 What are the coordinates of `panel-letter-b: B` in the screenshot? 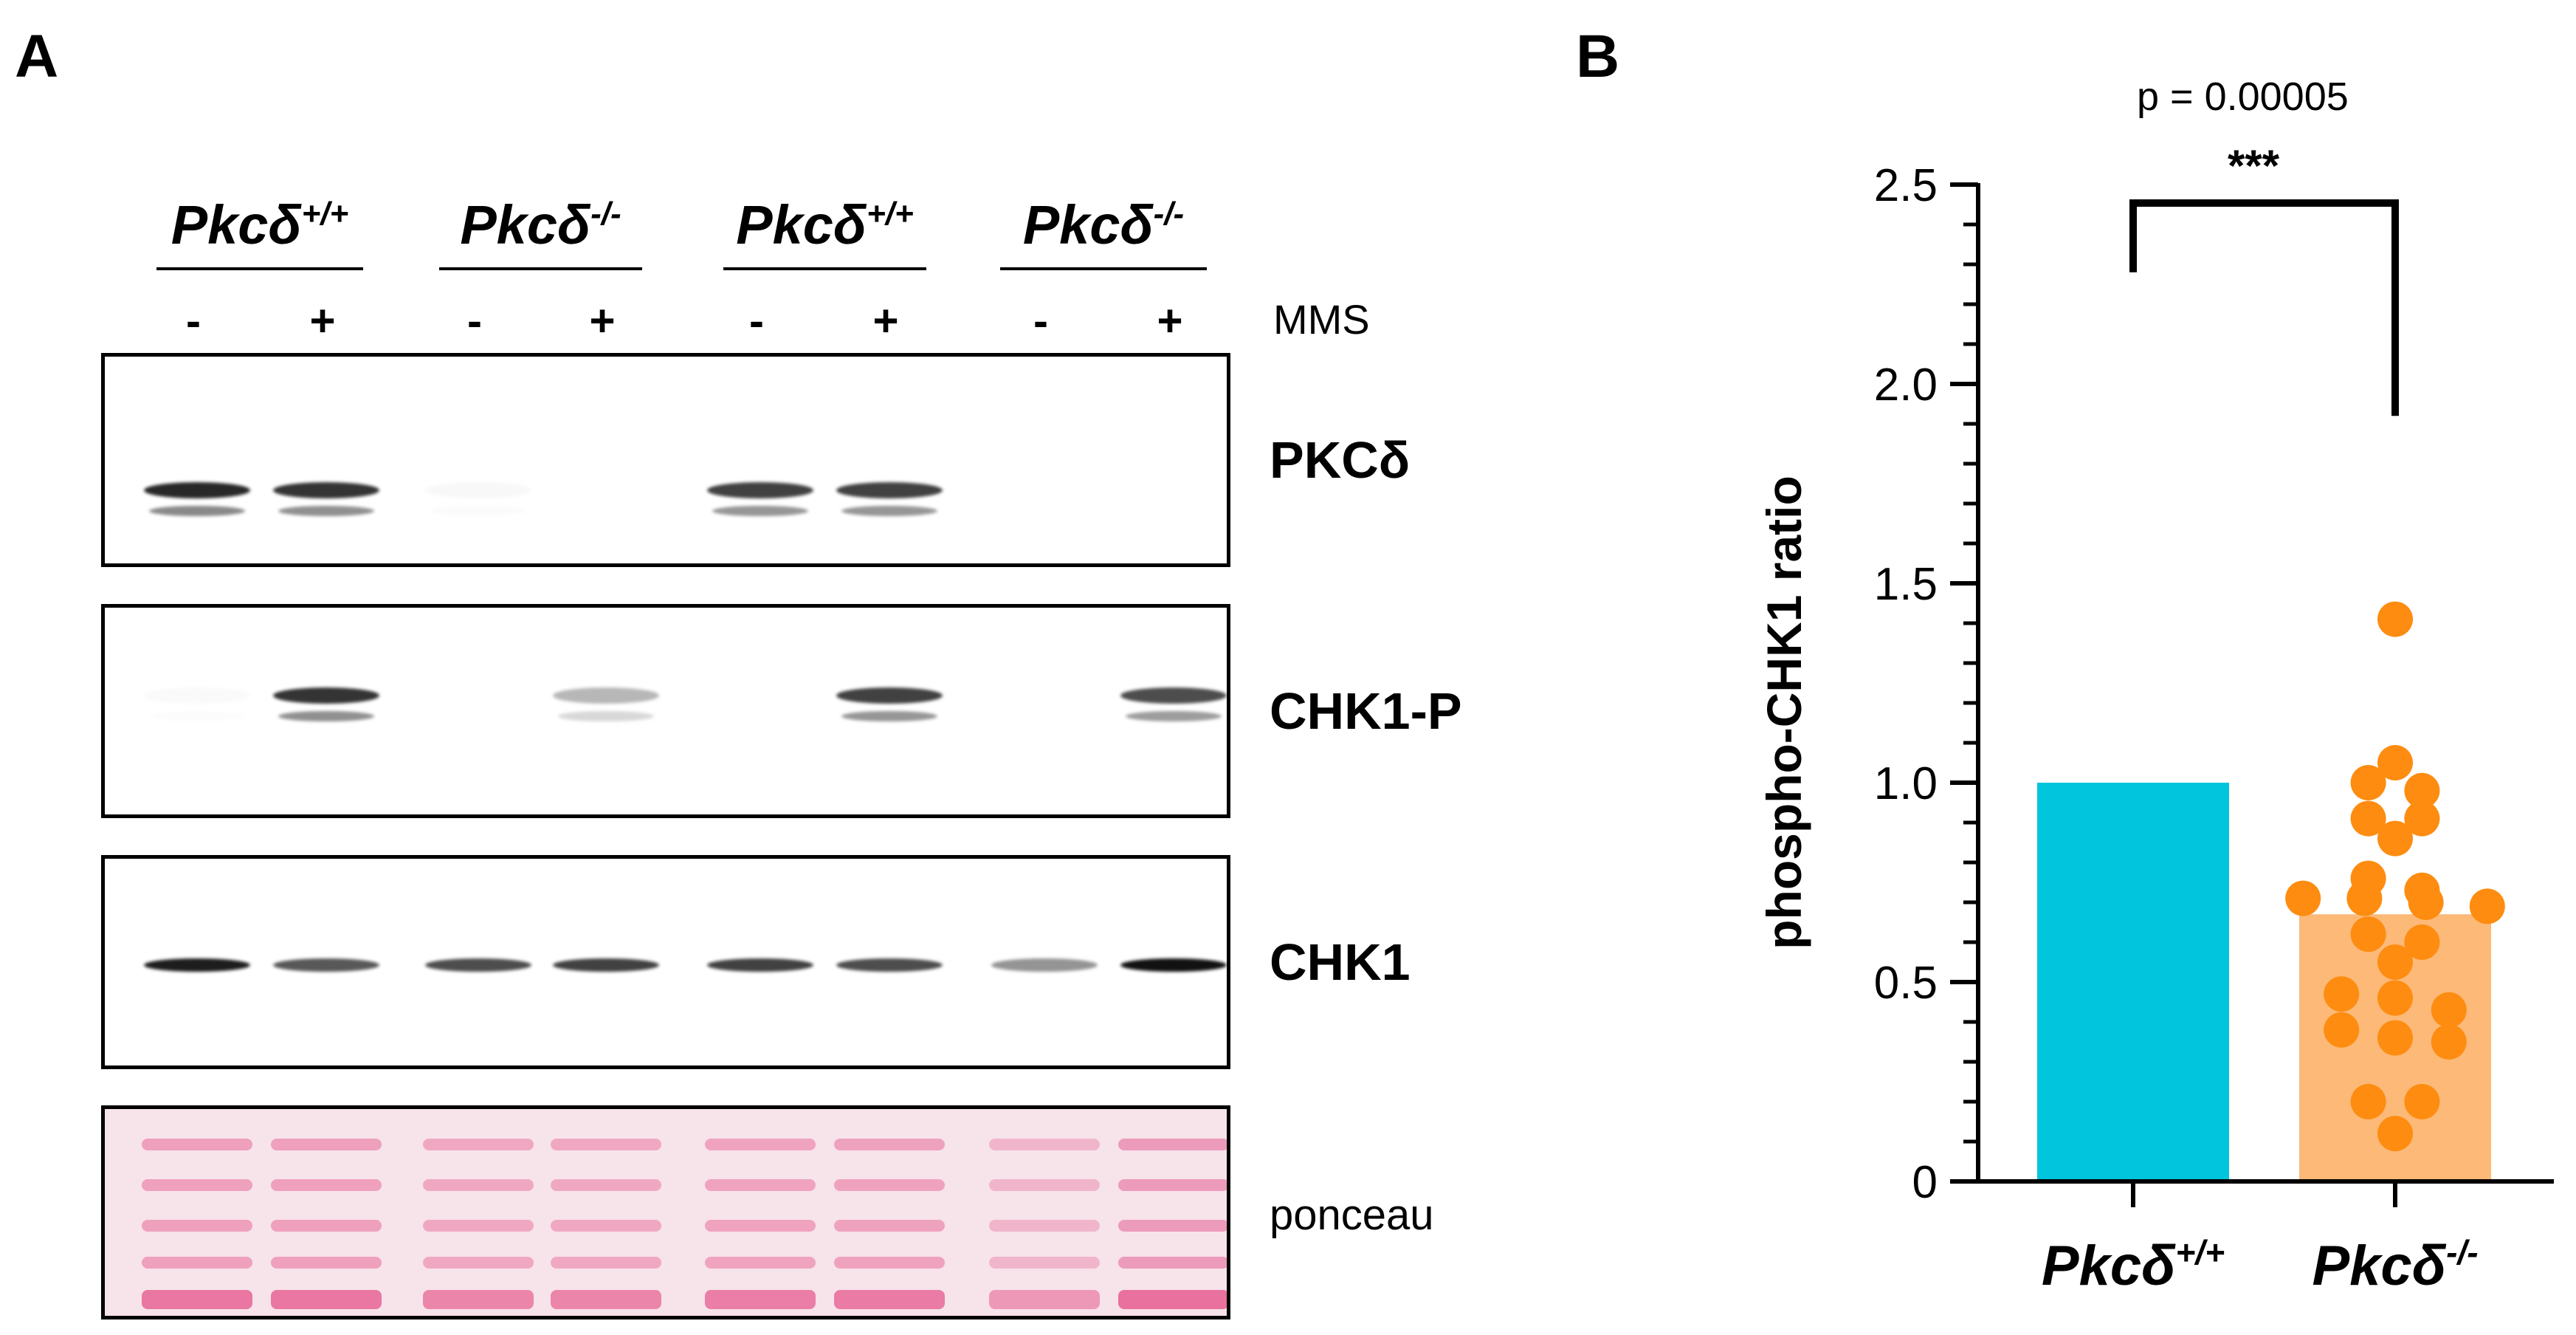 It's located at (1598, 56).